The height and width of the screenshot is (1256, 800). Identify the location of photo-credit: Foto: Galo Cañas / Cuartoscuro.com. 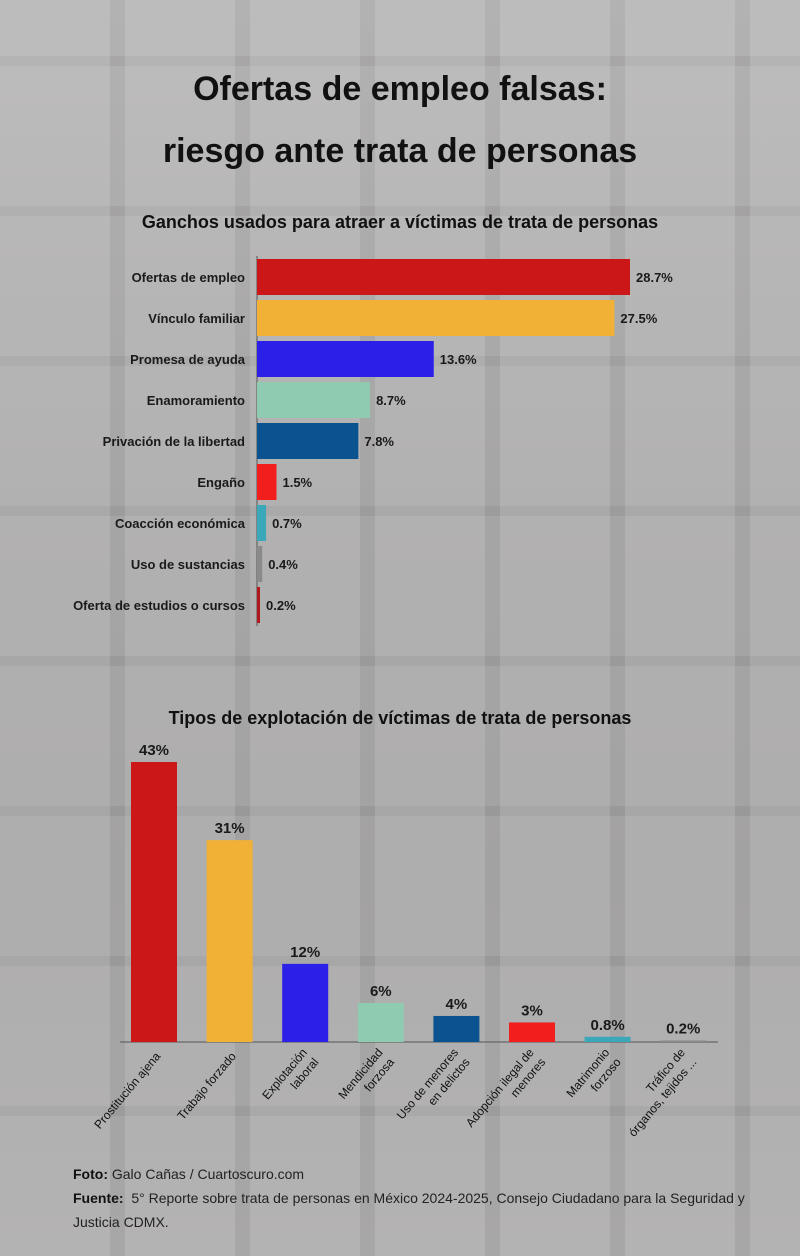
(413, 1174).